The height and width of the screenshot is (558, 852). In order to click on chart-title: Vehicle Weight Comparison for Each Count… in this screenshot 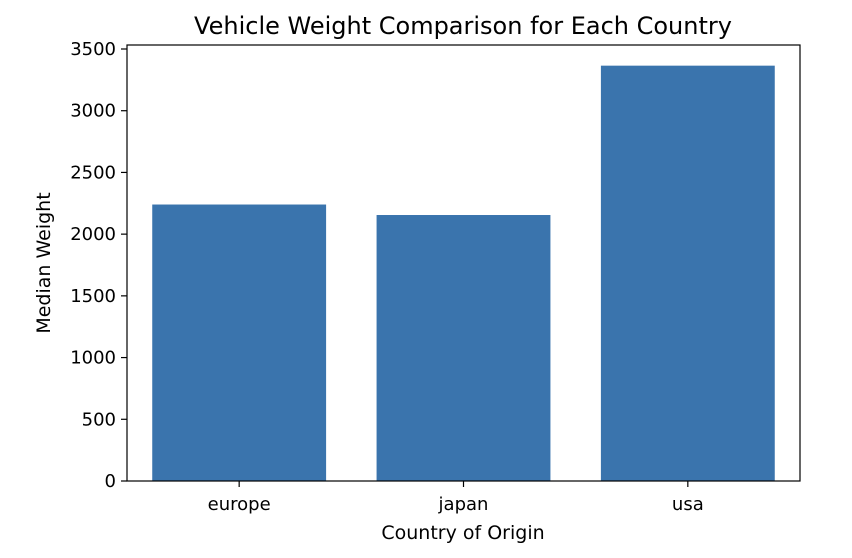, I will do `click(463, 26)`.